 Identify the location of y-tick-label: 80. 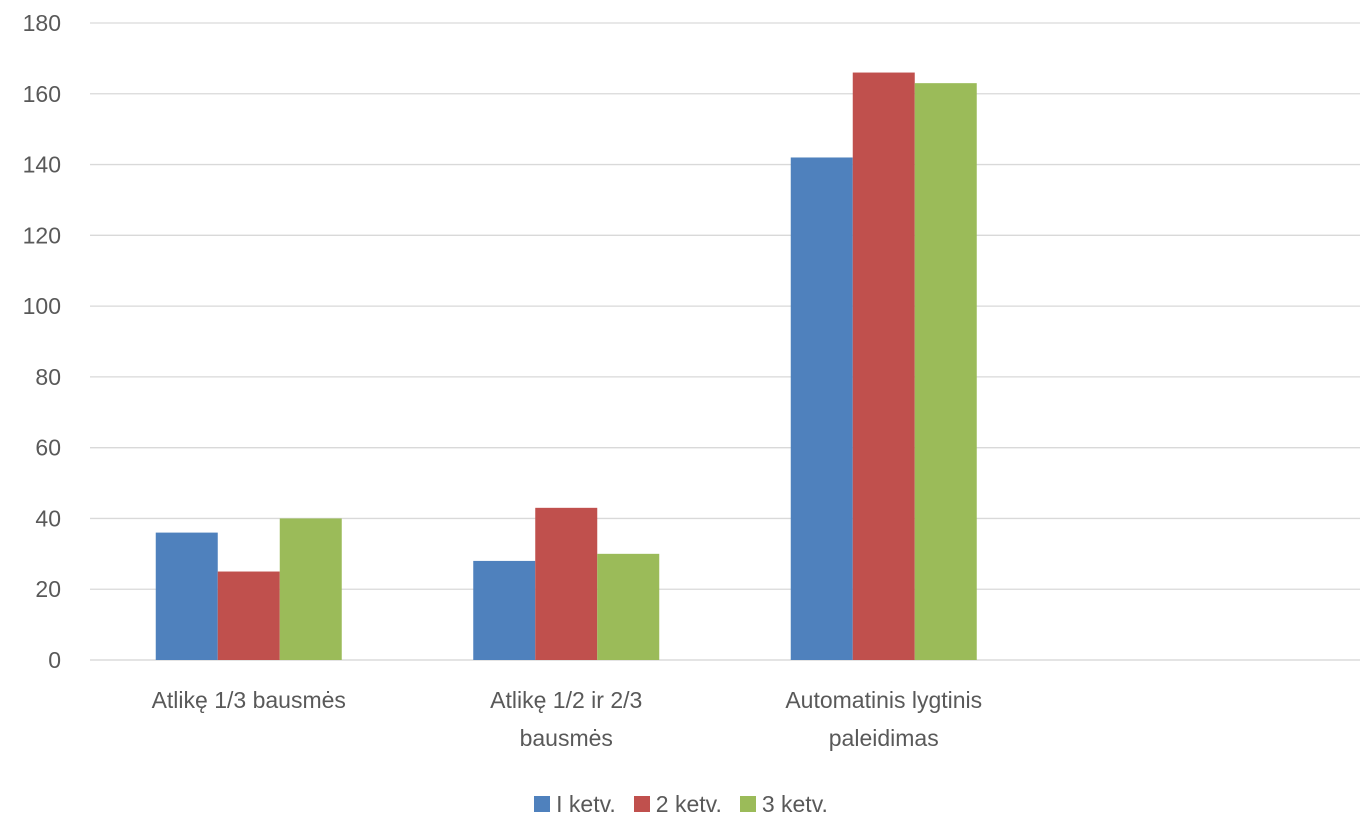
(48, 377).